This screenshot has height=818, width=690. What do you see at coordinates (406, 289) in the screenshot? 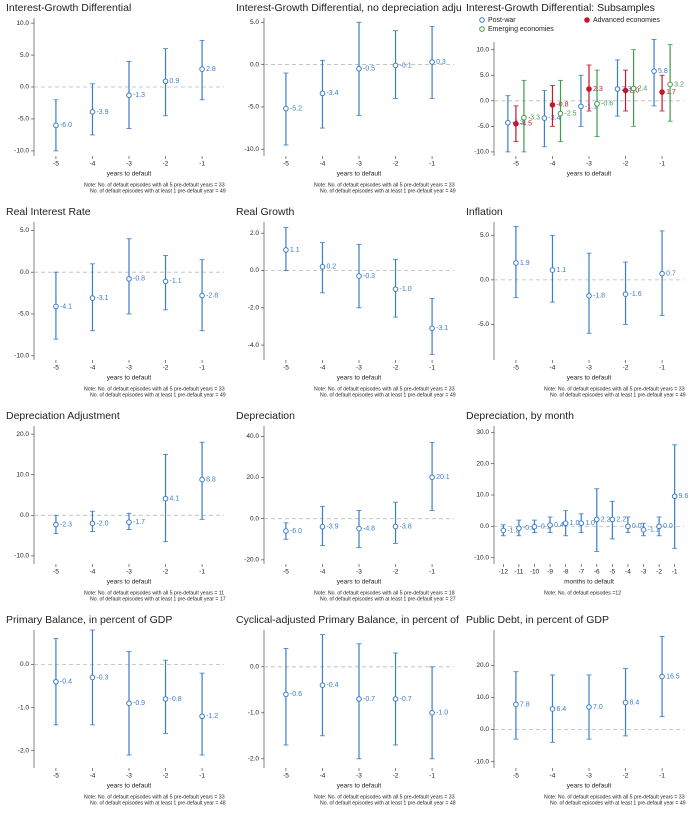
I see `value-label: -1.0` at bounding box center [406, 289].